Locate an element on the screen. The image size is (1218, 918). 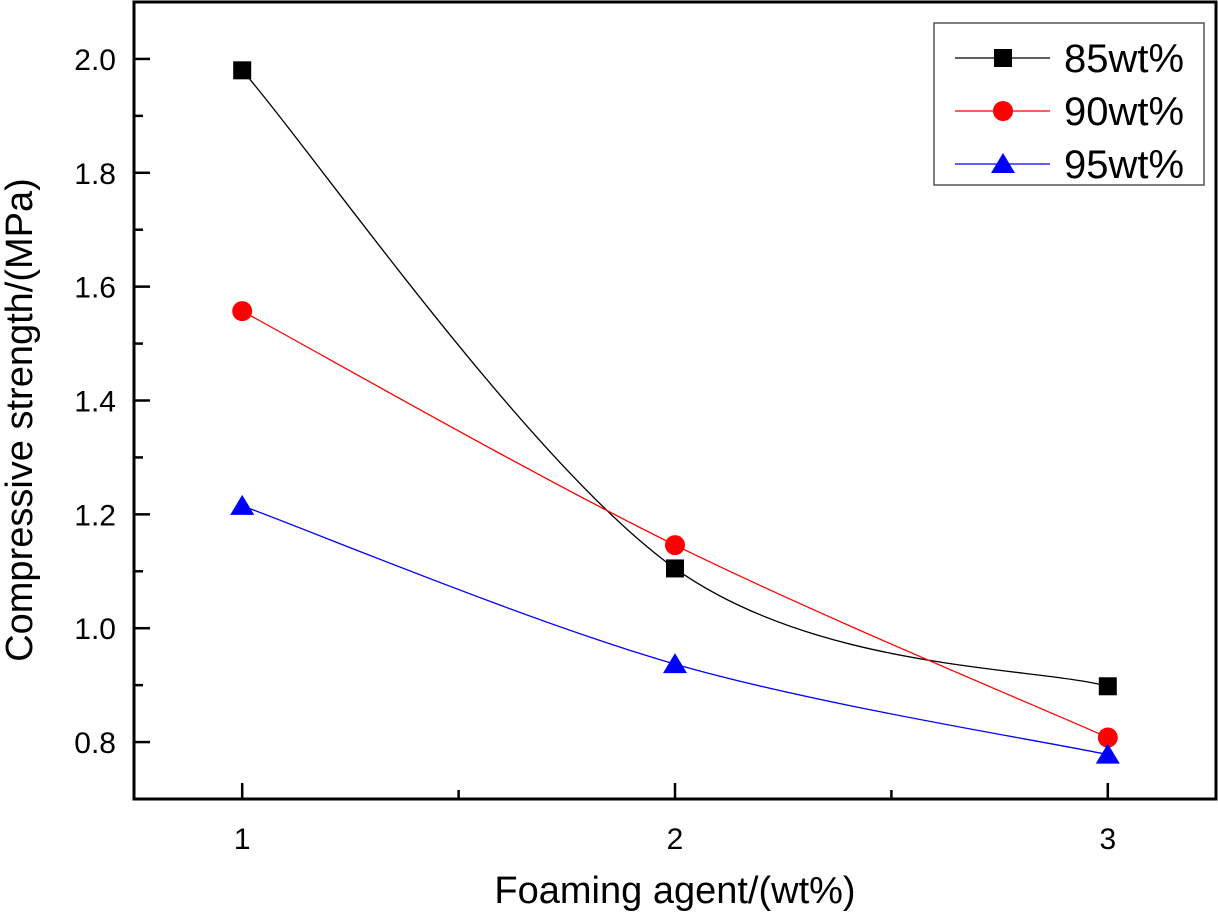
x-axis: 1 2 3 is located at coordinates (675, 819).